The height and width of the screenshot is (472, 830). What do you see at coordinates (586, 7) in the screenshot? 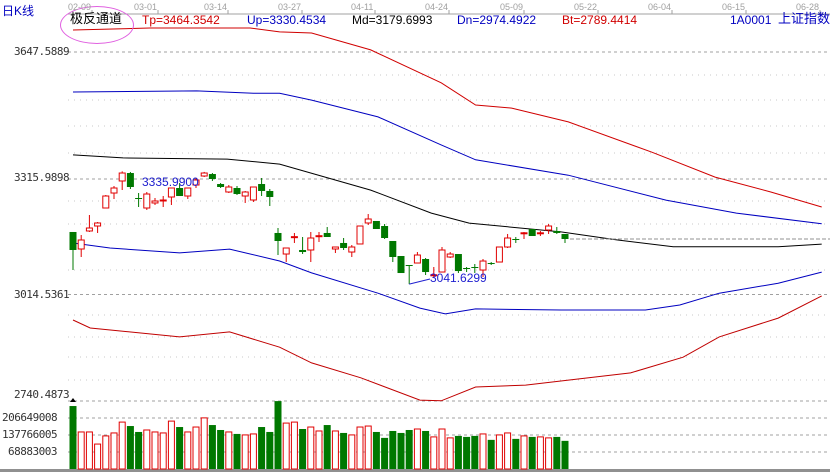
I see `date-tick-label: 05-22` at bounding box center [586, 7].